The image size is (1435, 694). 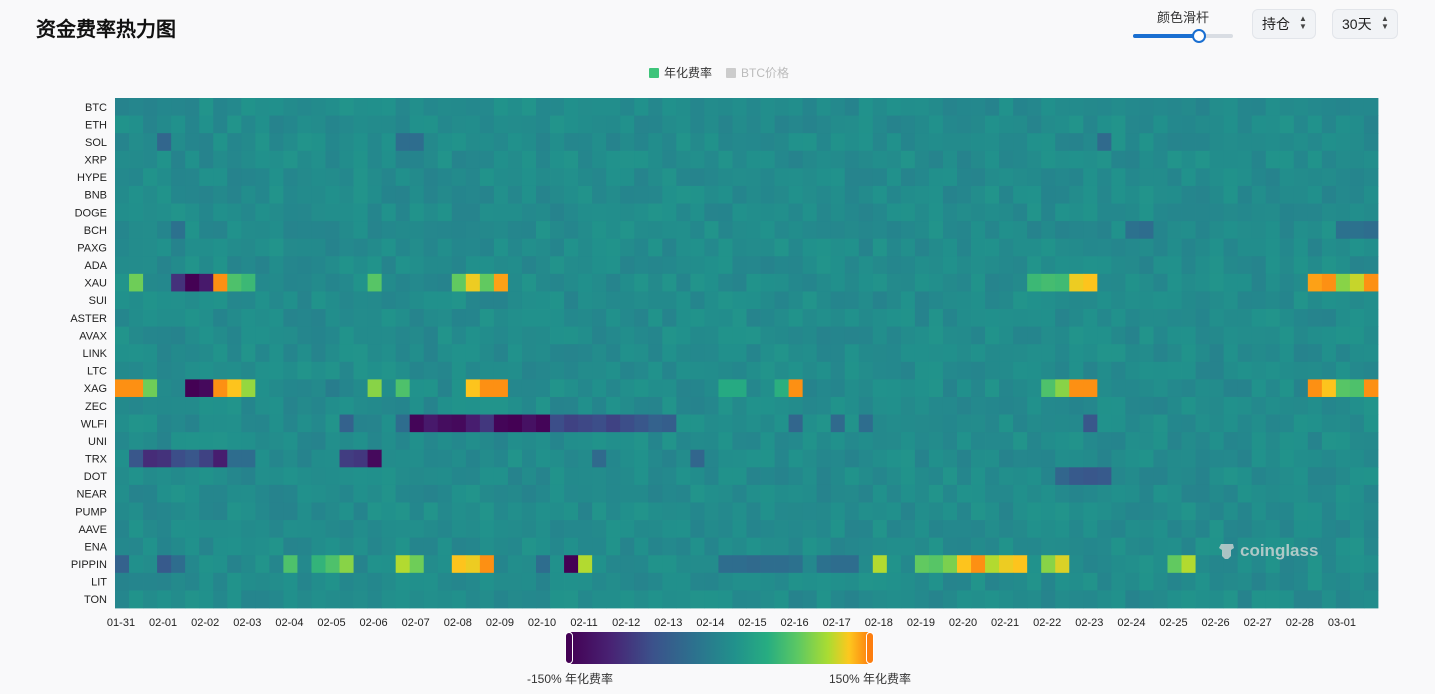 I want to click on range-select: 30天 ▲ ▼, so click(x=1365, y=24).